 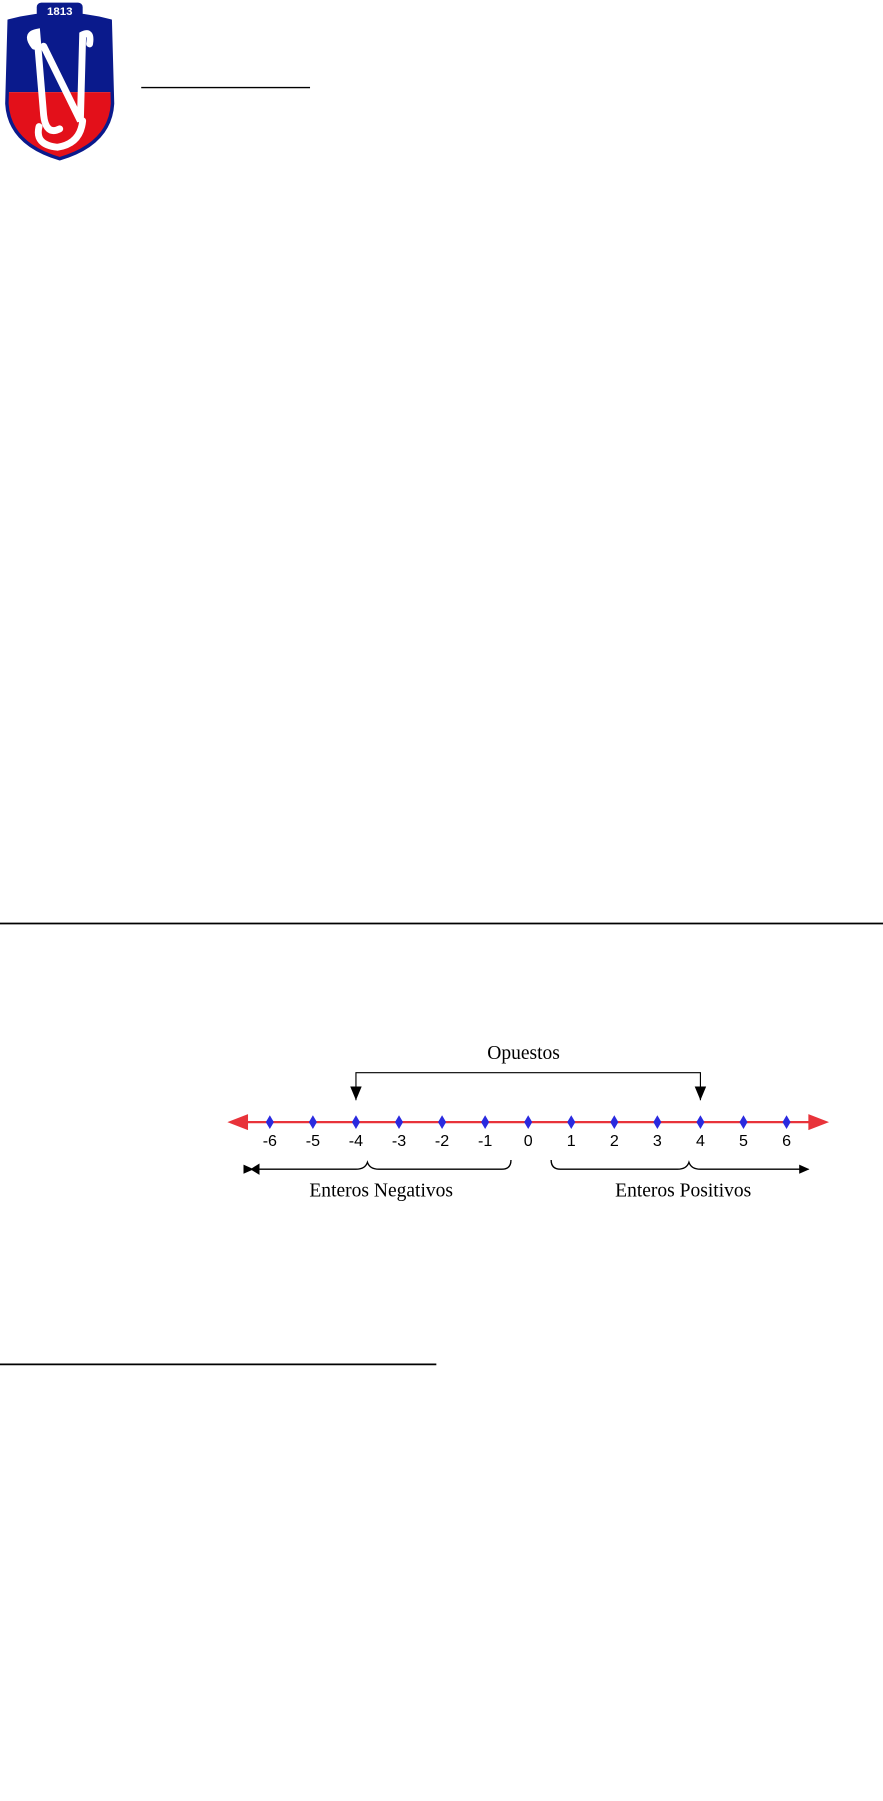 I want to click on negatives-brace, so click(x=377, y=1166).